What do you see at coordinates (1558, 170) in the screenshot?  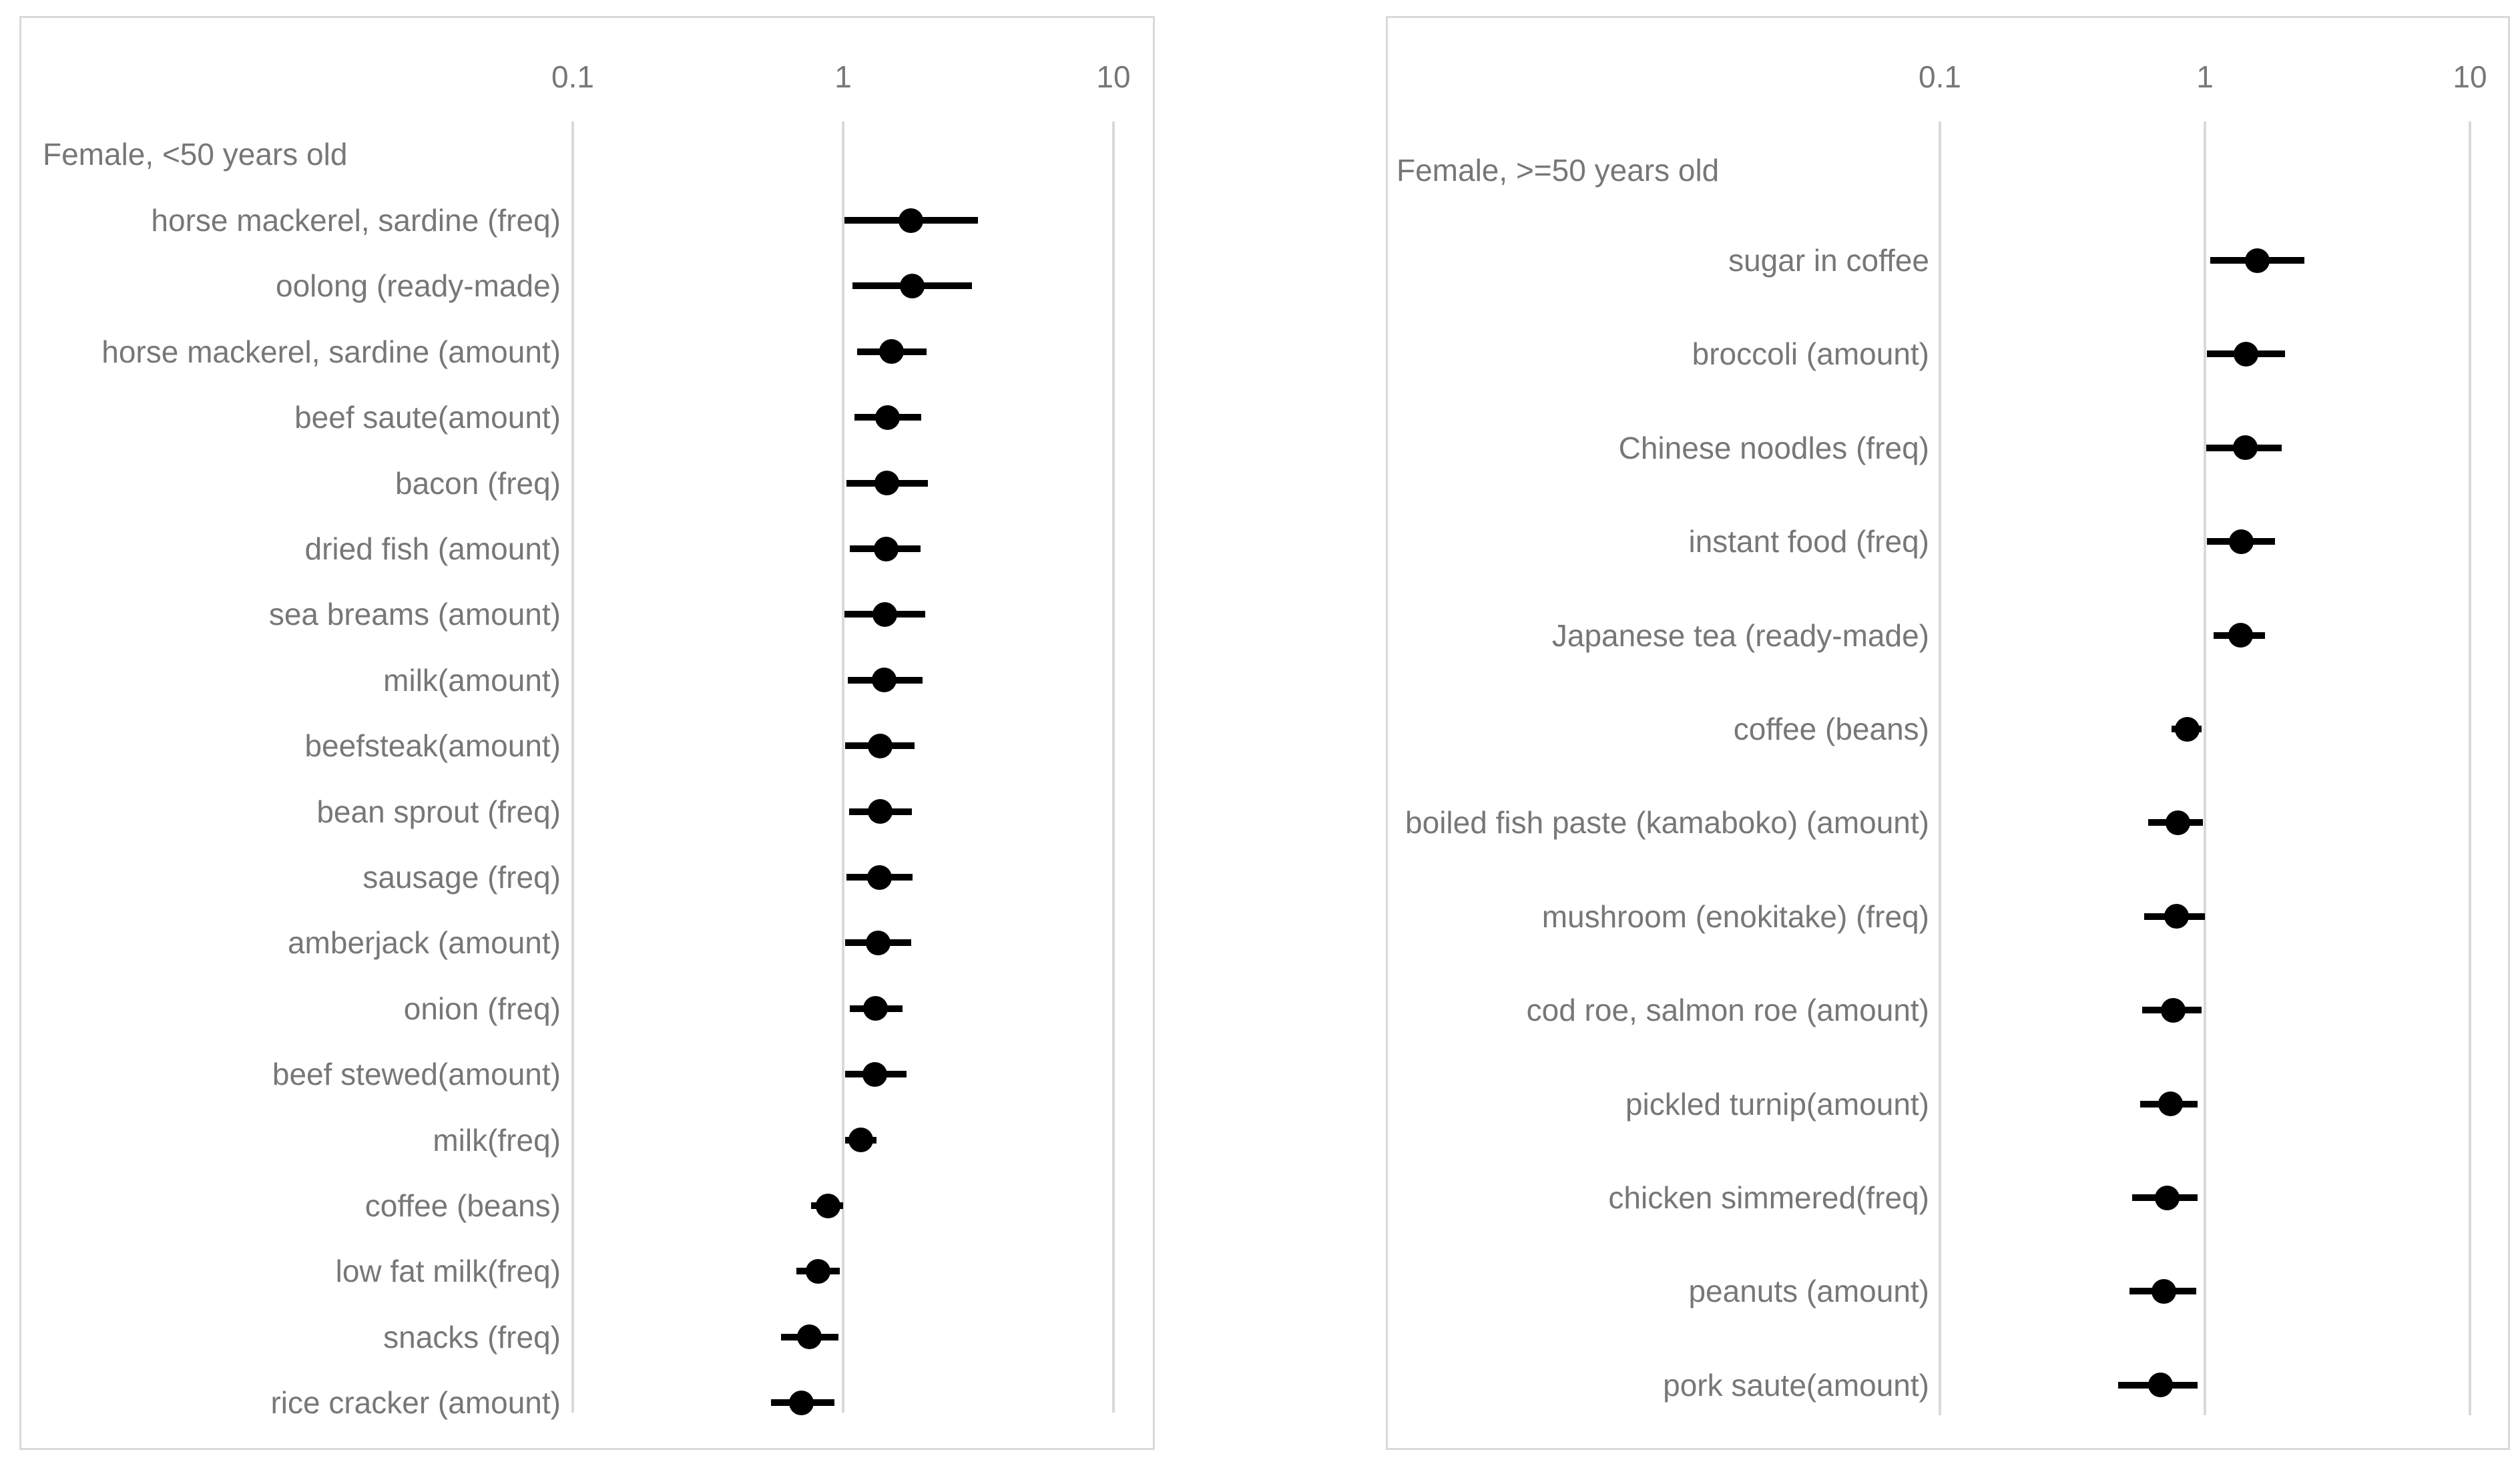 I see `chart-group-title: Female, >=50 years old` at bounding box center [1558, 170].